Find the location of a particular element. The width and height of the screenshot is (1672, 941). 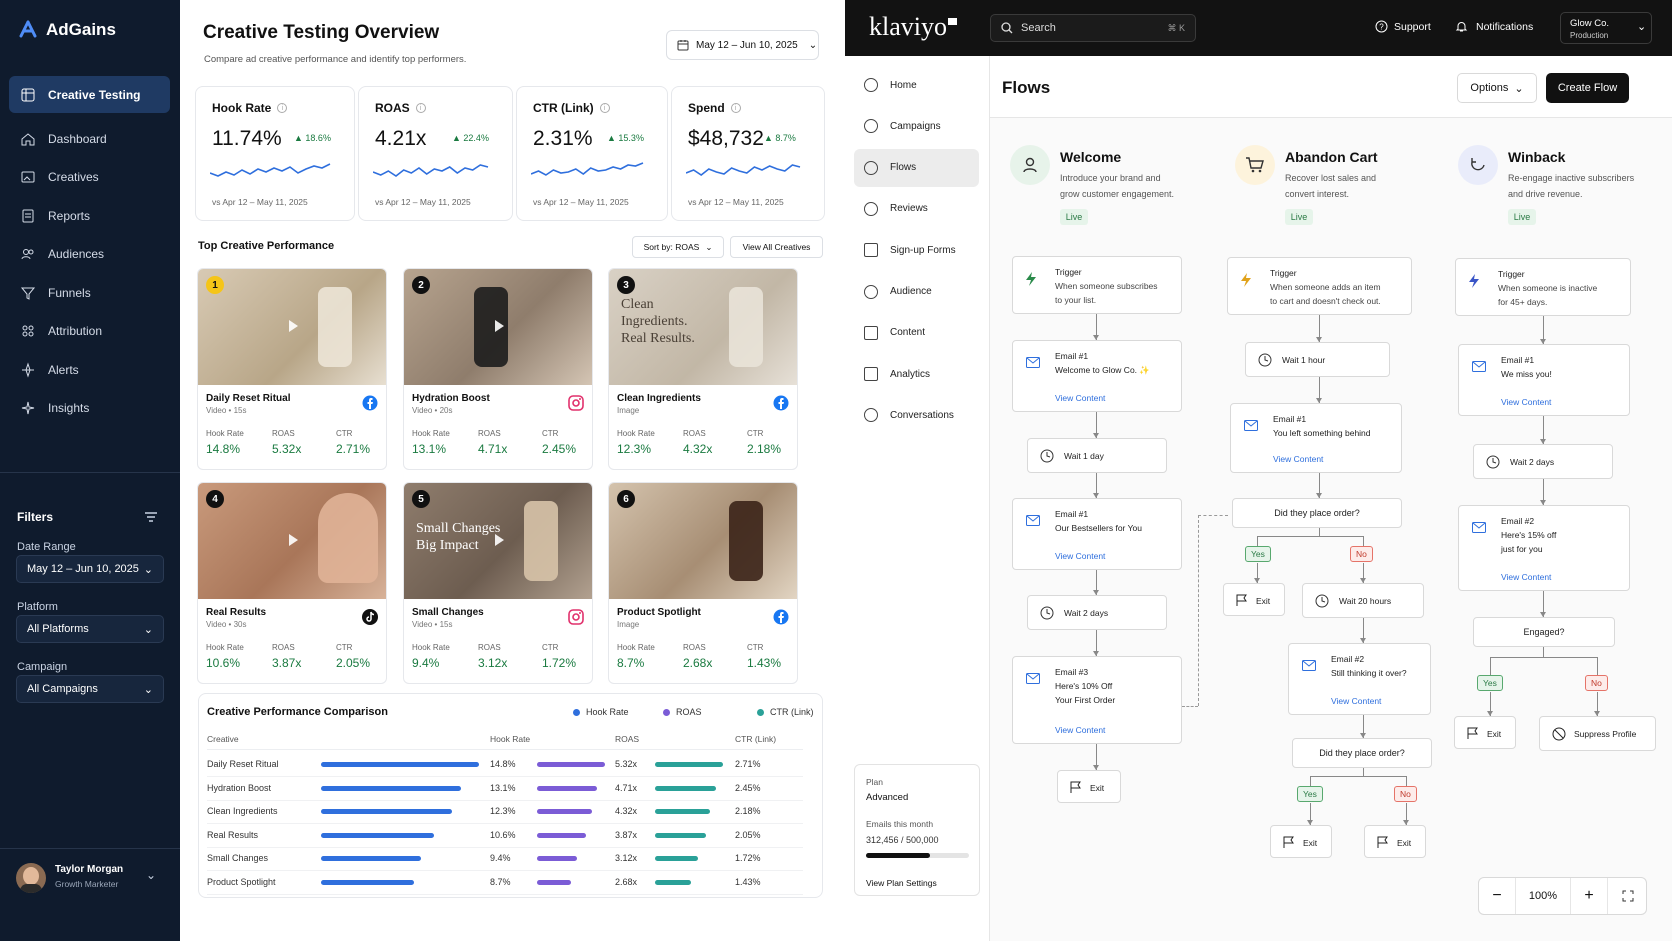

kv-nav-analytics: Analytics is located at coordinates (916, 374).